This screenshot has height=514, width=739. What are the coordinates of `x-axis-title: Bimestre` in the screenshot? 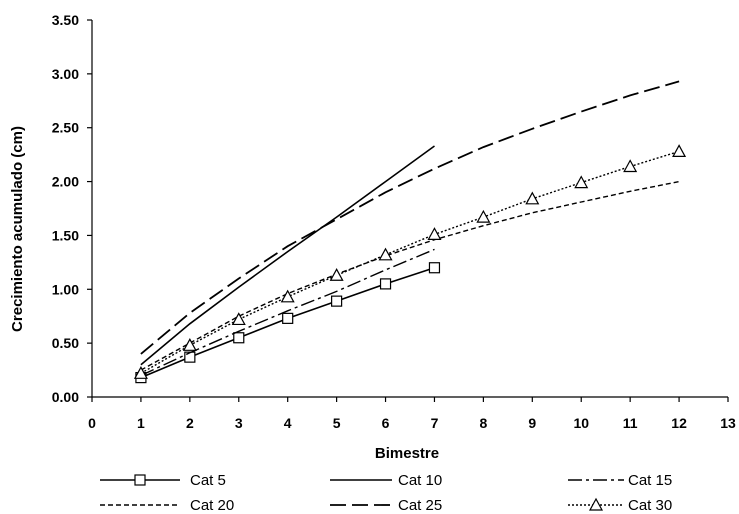 It's located at (407, 453).